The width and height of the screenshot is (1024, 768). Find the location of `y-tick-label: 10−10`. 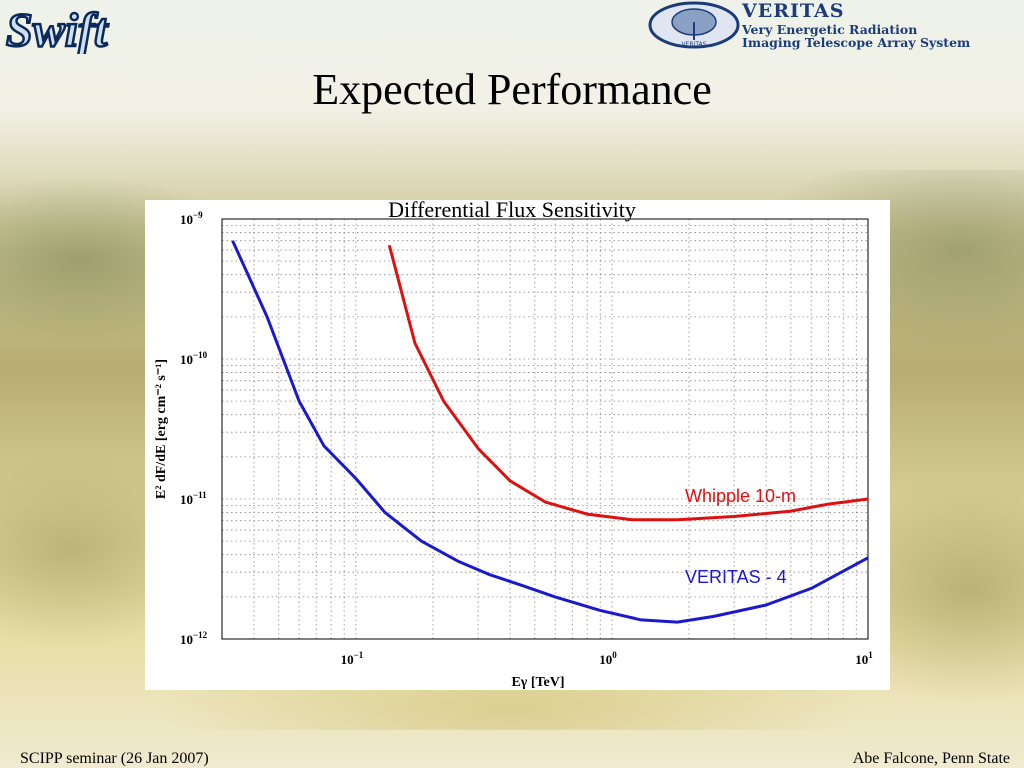

y-tick-label: 10−10 is located at coordinates (194, 358).